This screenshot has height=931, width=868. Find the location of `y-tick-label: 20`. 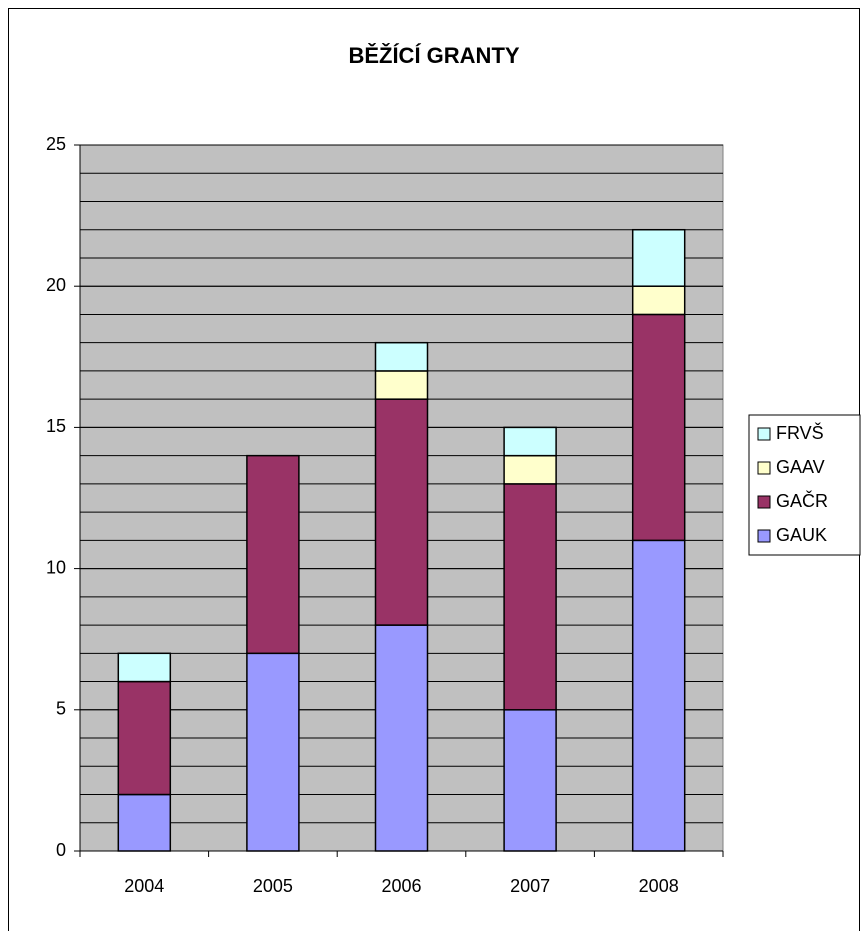

y-tick-label: 20 is located at coordinates (56, 285).